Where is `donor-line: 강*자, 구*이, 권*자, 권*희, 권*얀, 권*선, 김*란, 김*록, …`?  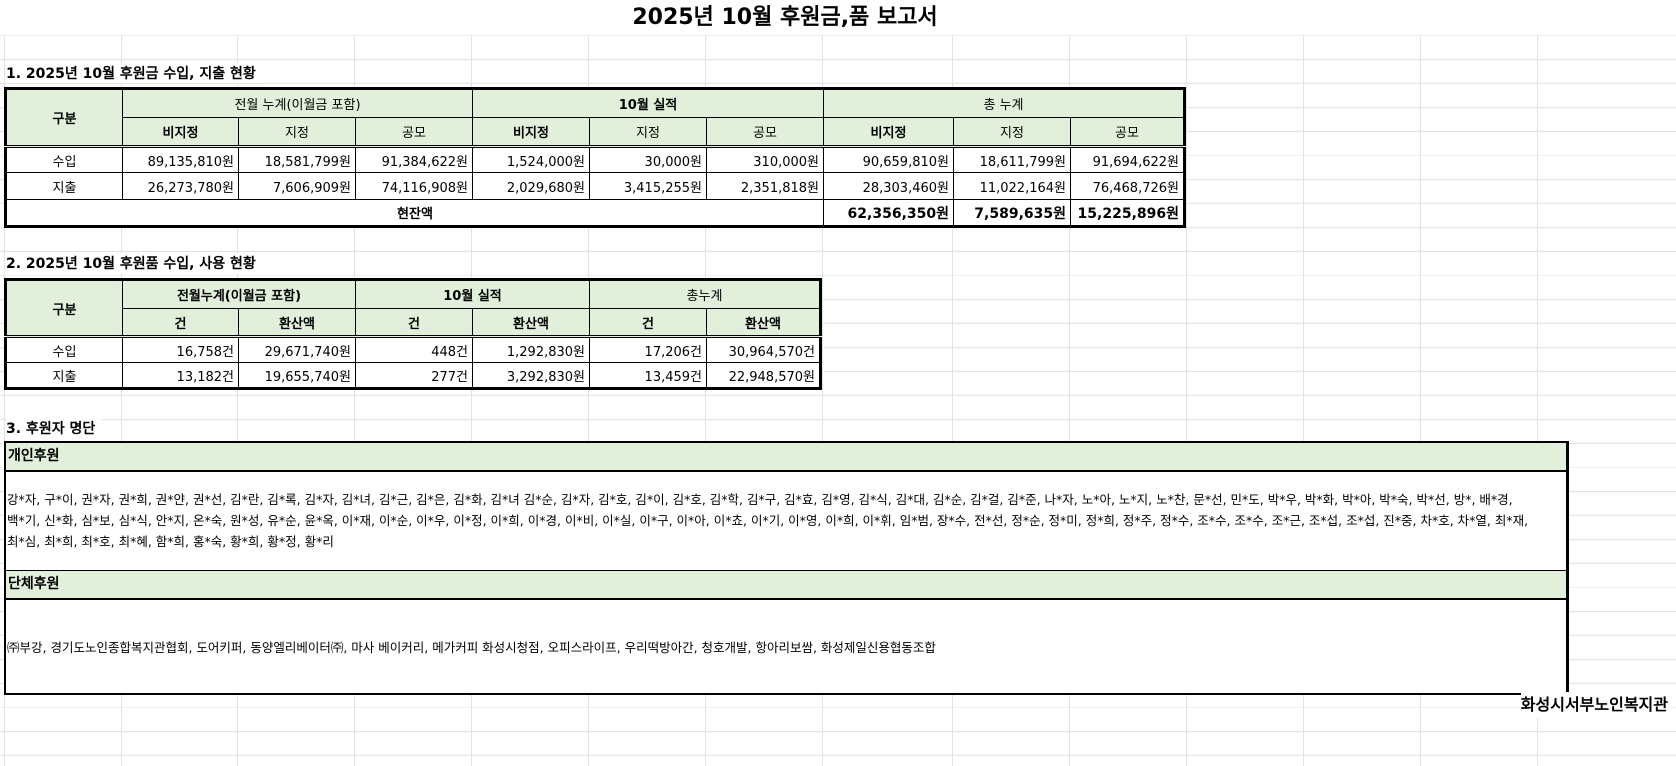
donor-line: 강*자, 구*이, 권*자, 권*희, 권*얀, 권*선, 김*란, 김*록, … is located at coordinates (760, 499).